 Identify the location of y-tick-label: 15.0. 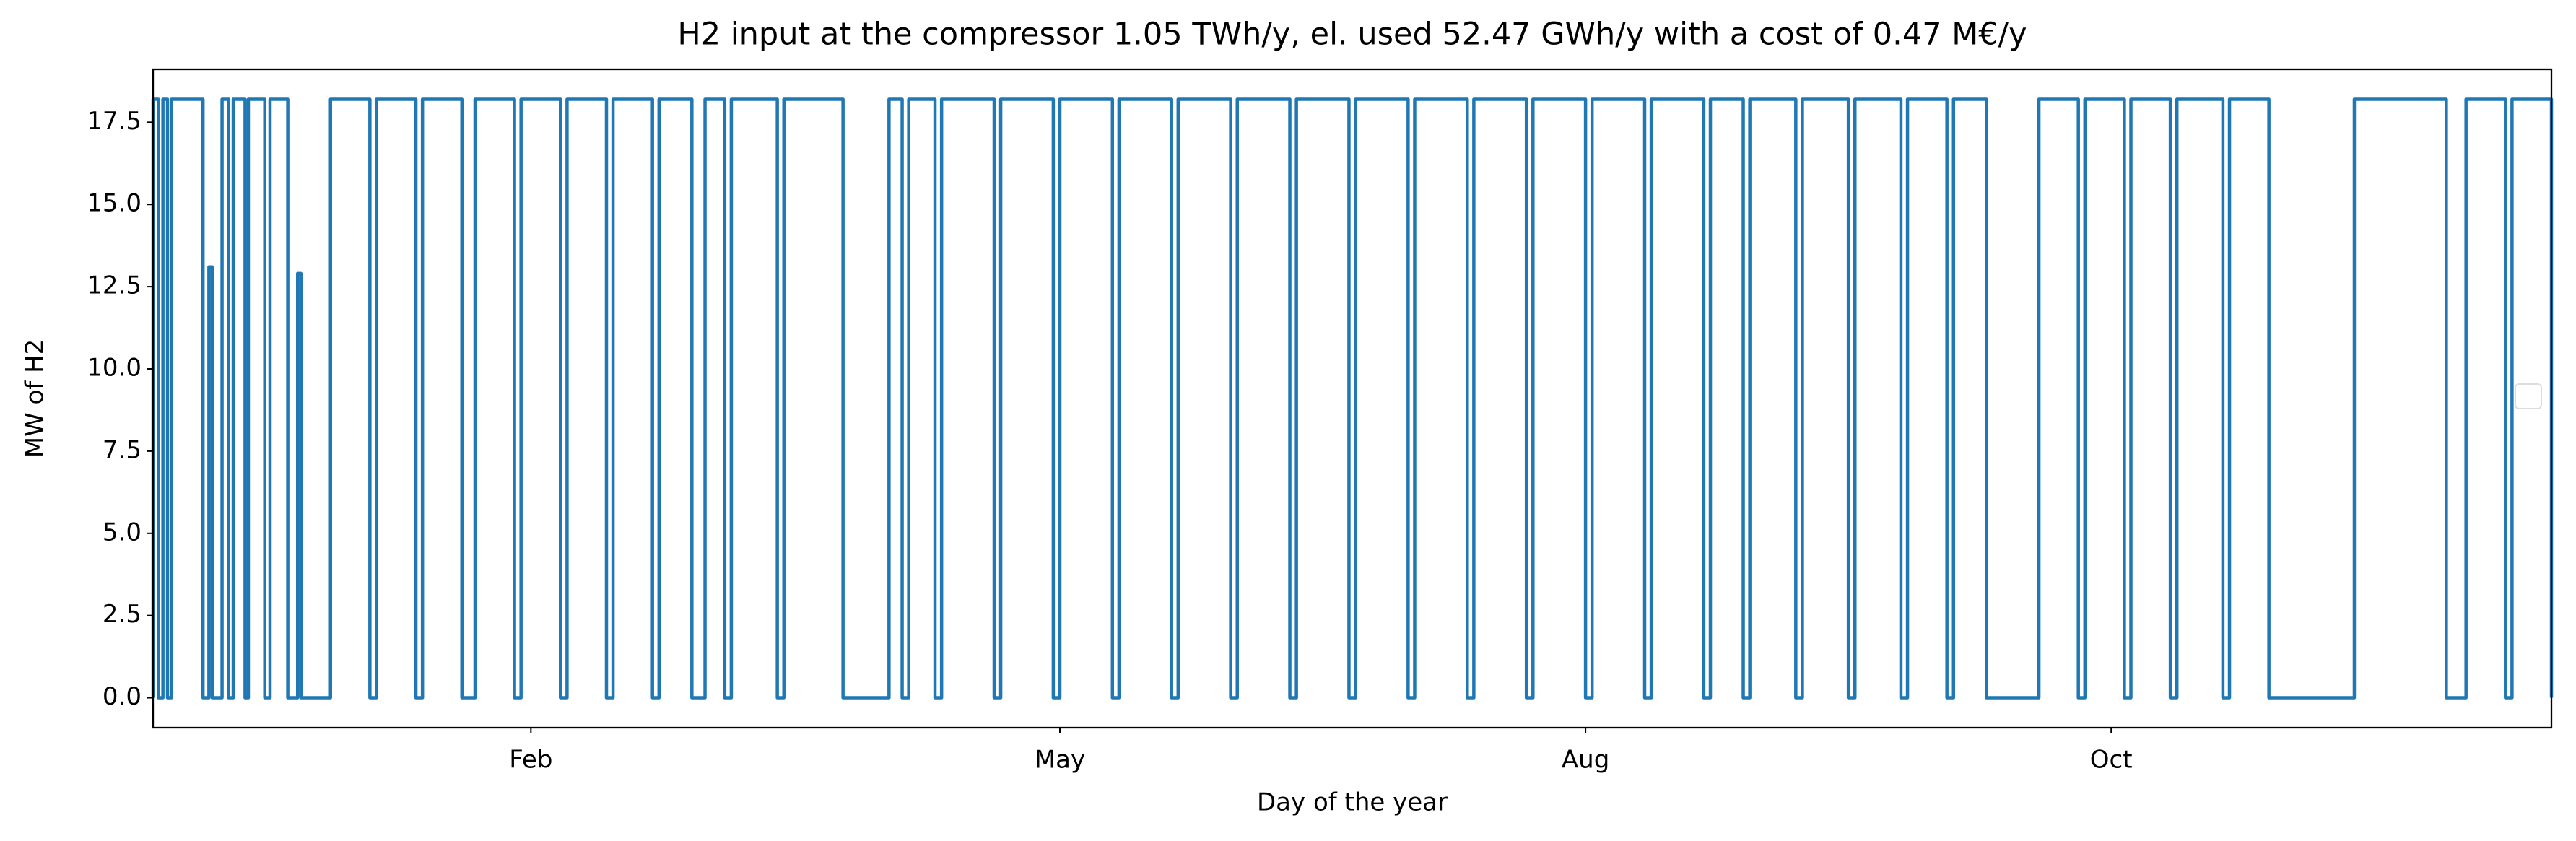
(114, 203).